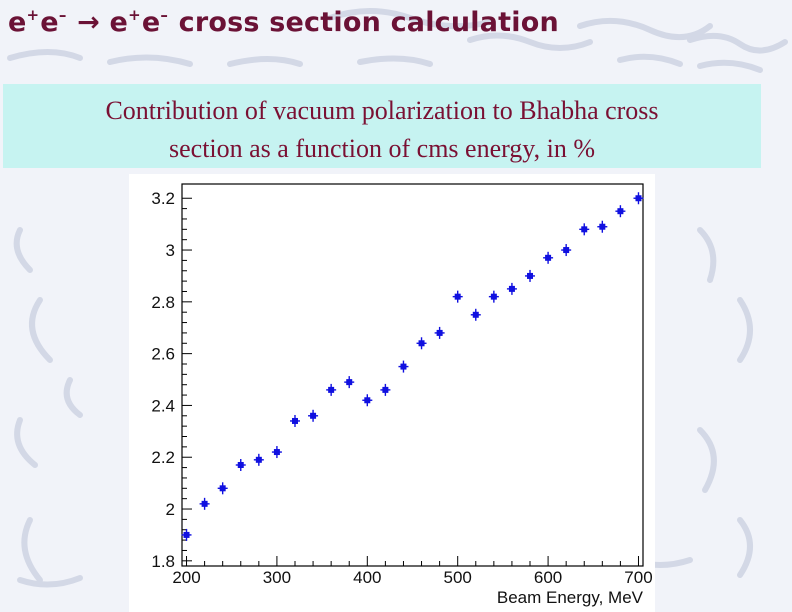 This screenshot has height=612, width=792. Describe the element at coordinates (163, 561) in the screenshot. I see `y-tick-label: 1.8` at that location.